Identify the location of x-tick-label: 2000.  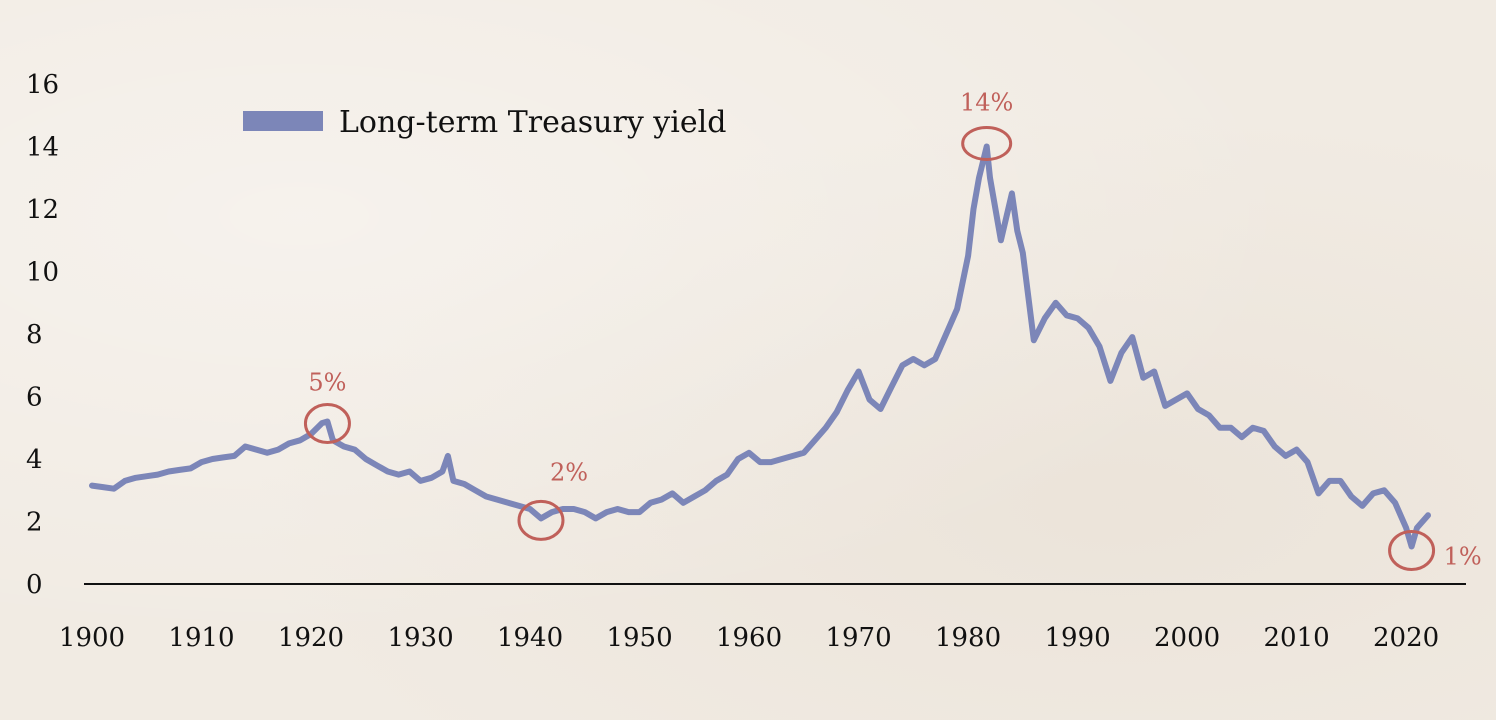
(1187, 638).